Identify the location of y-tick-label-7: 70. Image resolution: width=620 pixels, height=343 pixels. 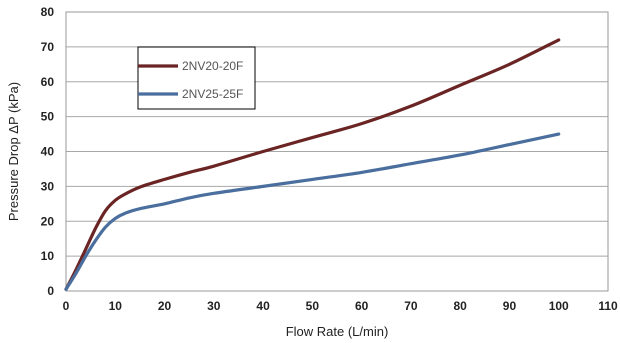
(48, 47).